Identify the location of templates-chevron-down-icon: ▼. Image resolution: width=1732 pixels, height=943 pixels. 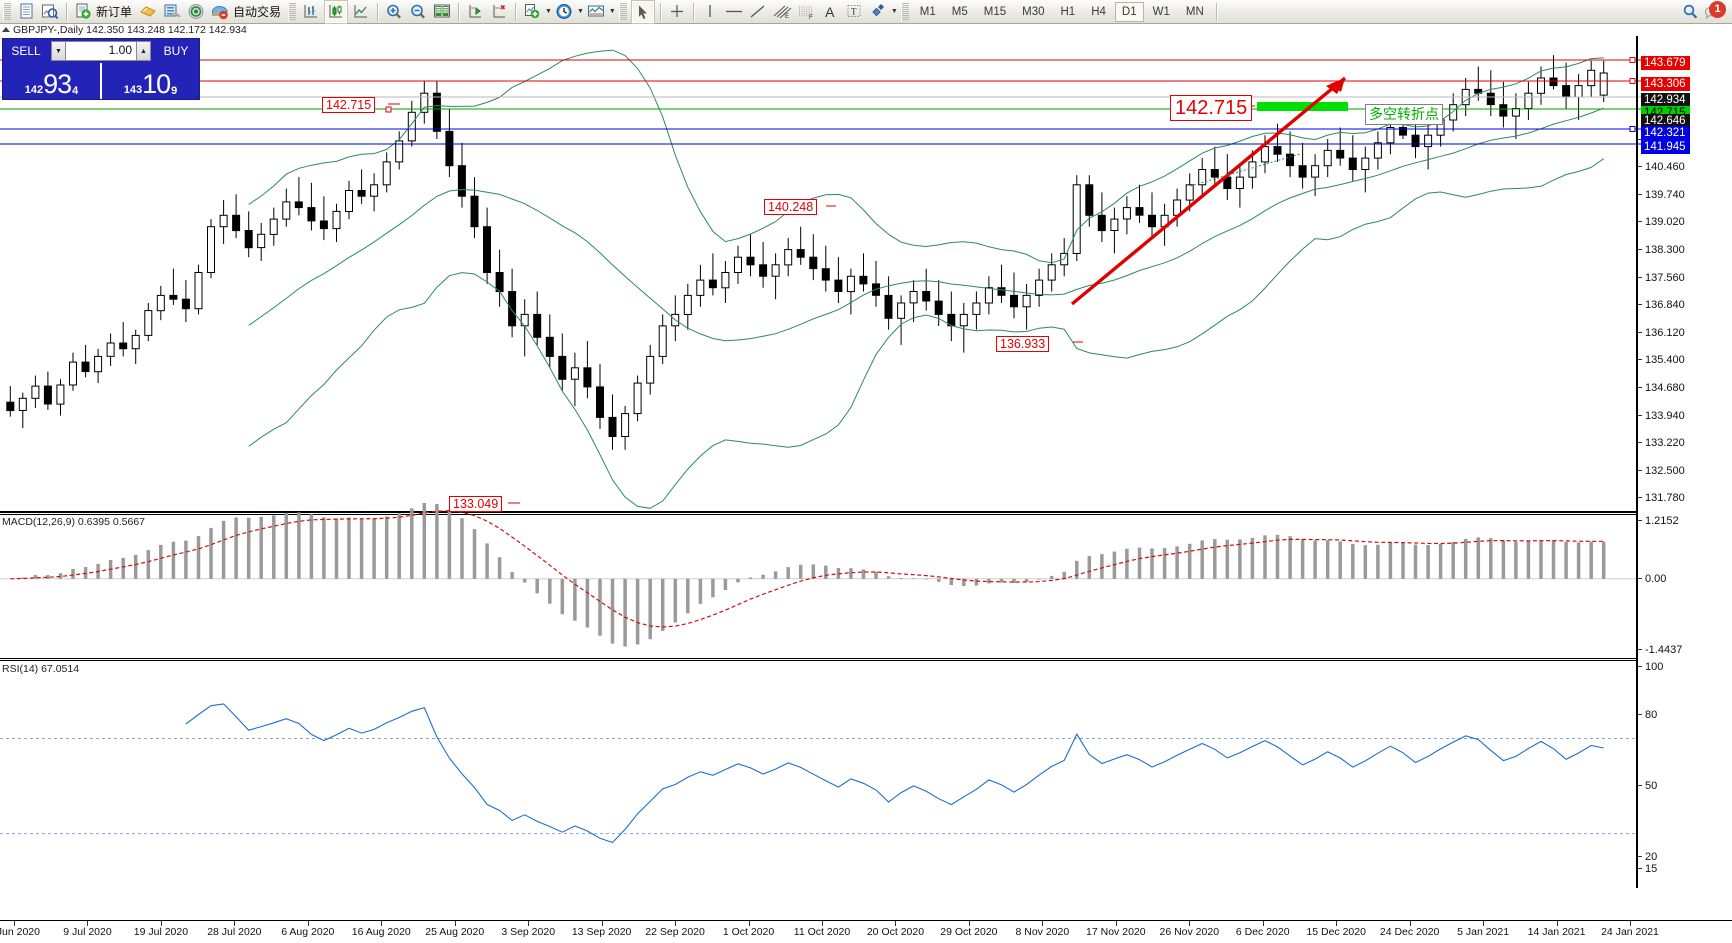
(612, 11).